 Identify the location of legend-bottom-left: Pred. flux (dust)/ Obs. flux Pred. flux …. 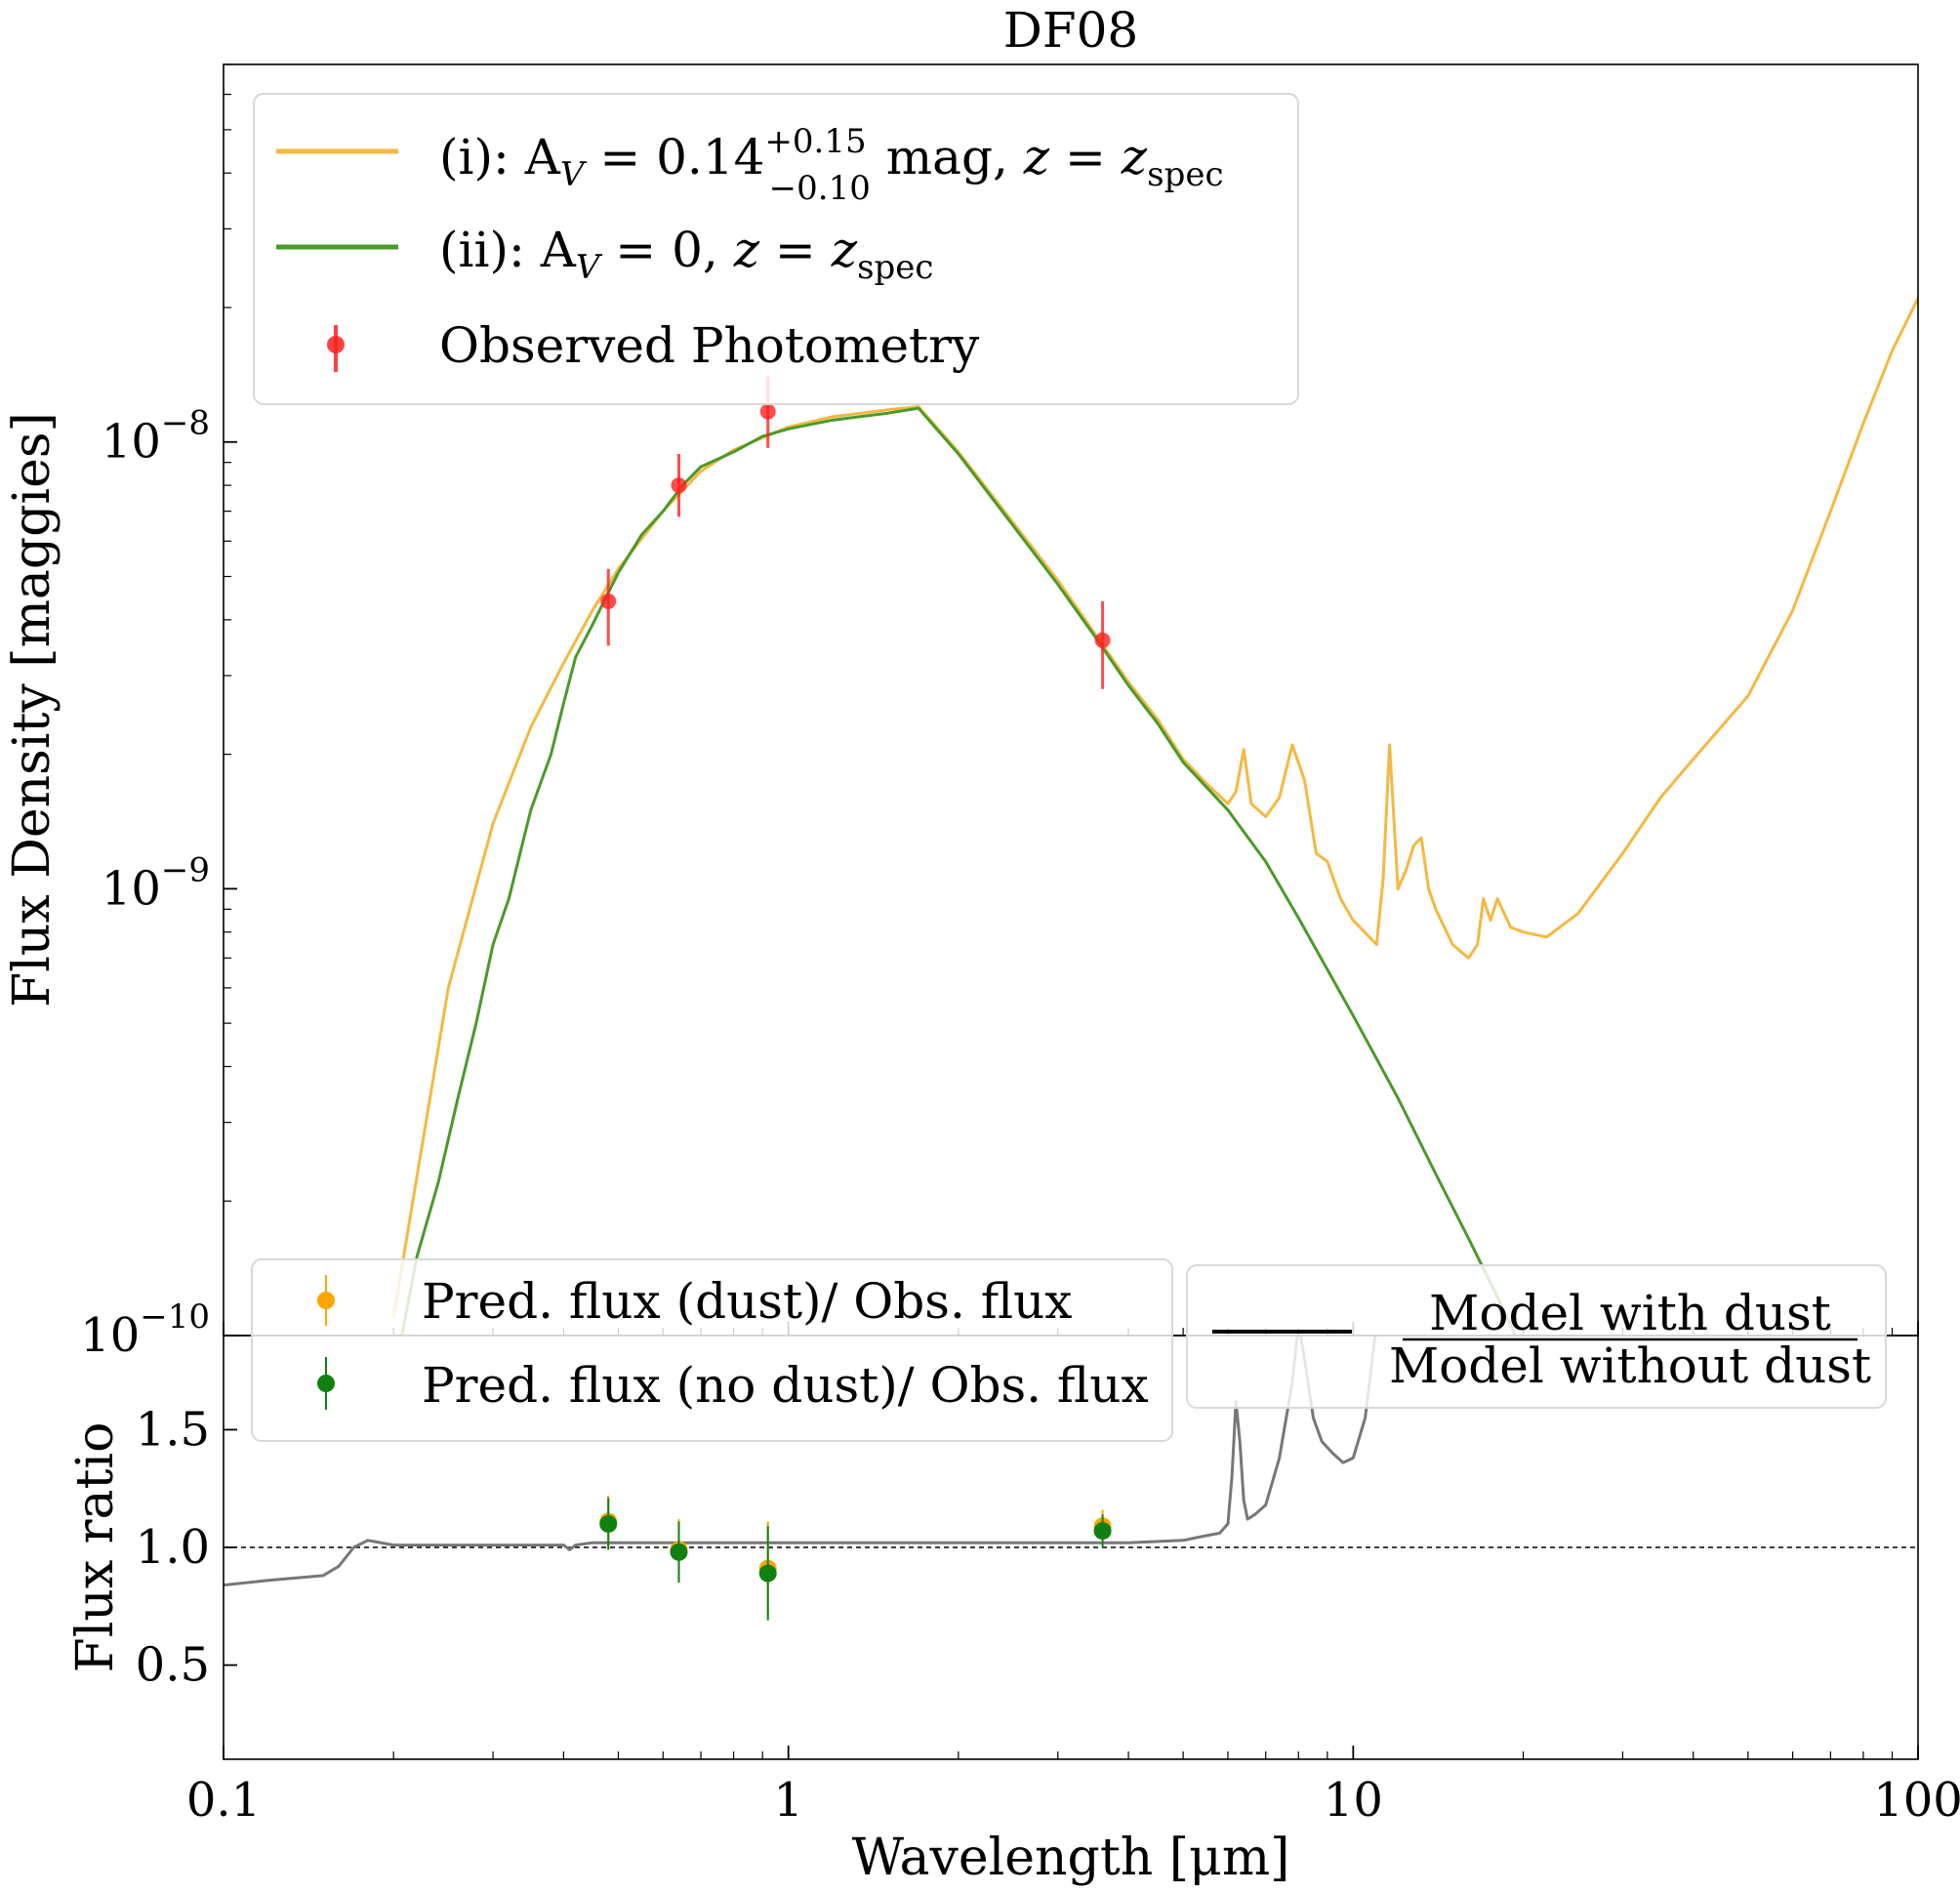
(712, 1350).